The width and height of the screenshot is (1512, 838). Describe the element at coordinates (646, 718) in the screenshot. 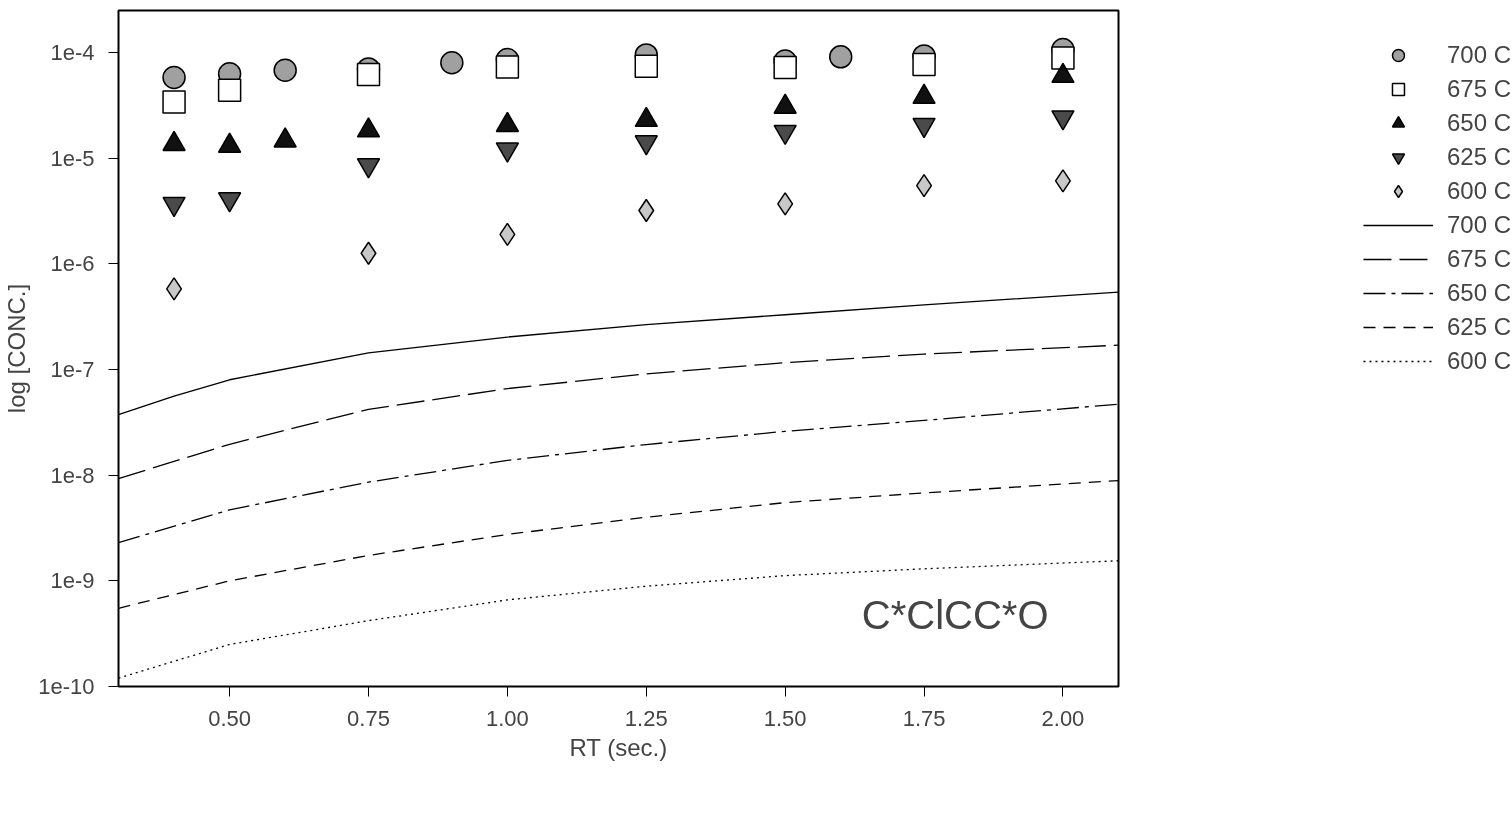

I see `x-tick-label: 1.25` at that location.